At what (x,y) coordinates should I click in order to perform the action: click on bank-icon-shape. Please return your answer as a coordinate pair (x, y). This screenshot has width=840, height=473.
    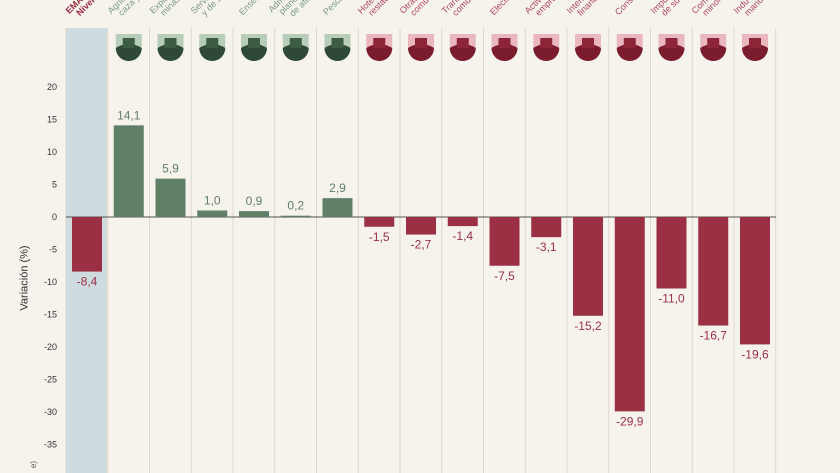
    Looking at the image, I should click on (588, 43).